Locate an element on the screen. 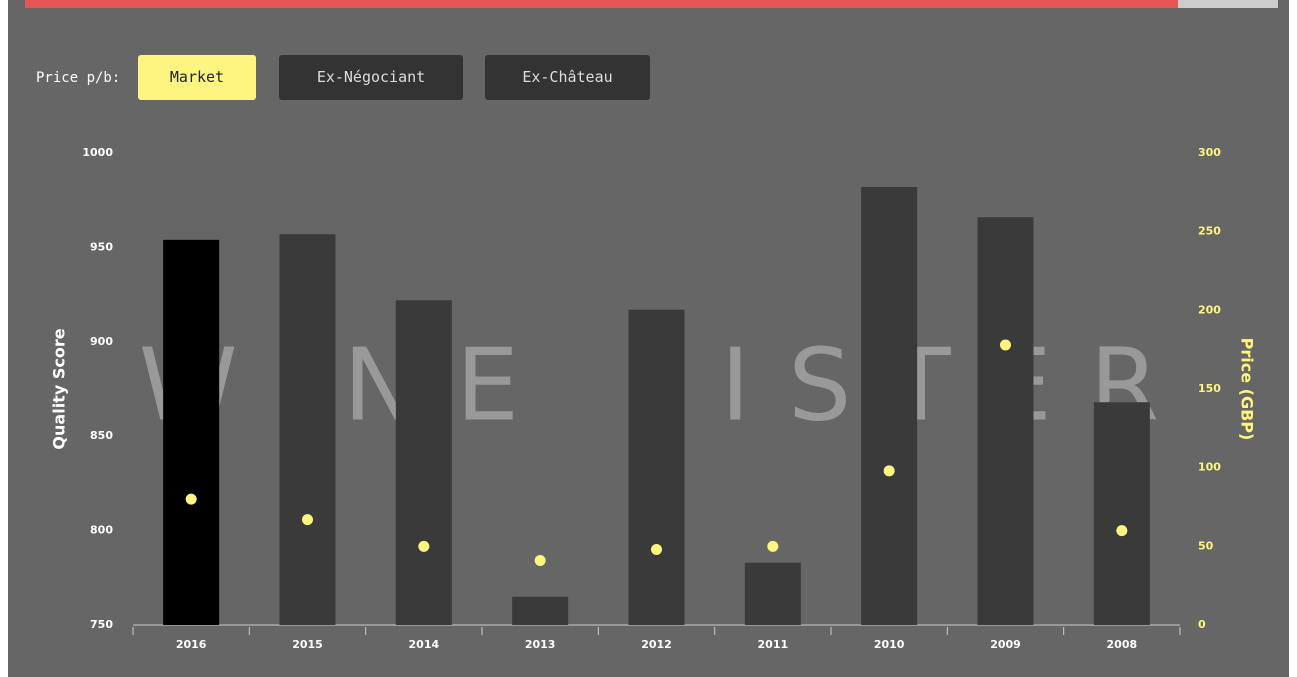  x-tick-label: 2010 is located at coordinates (889, 644).